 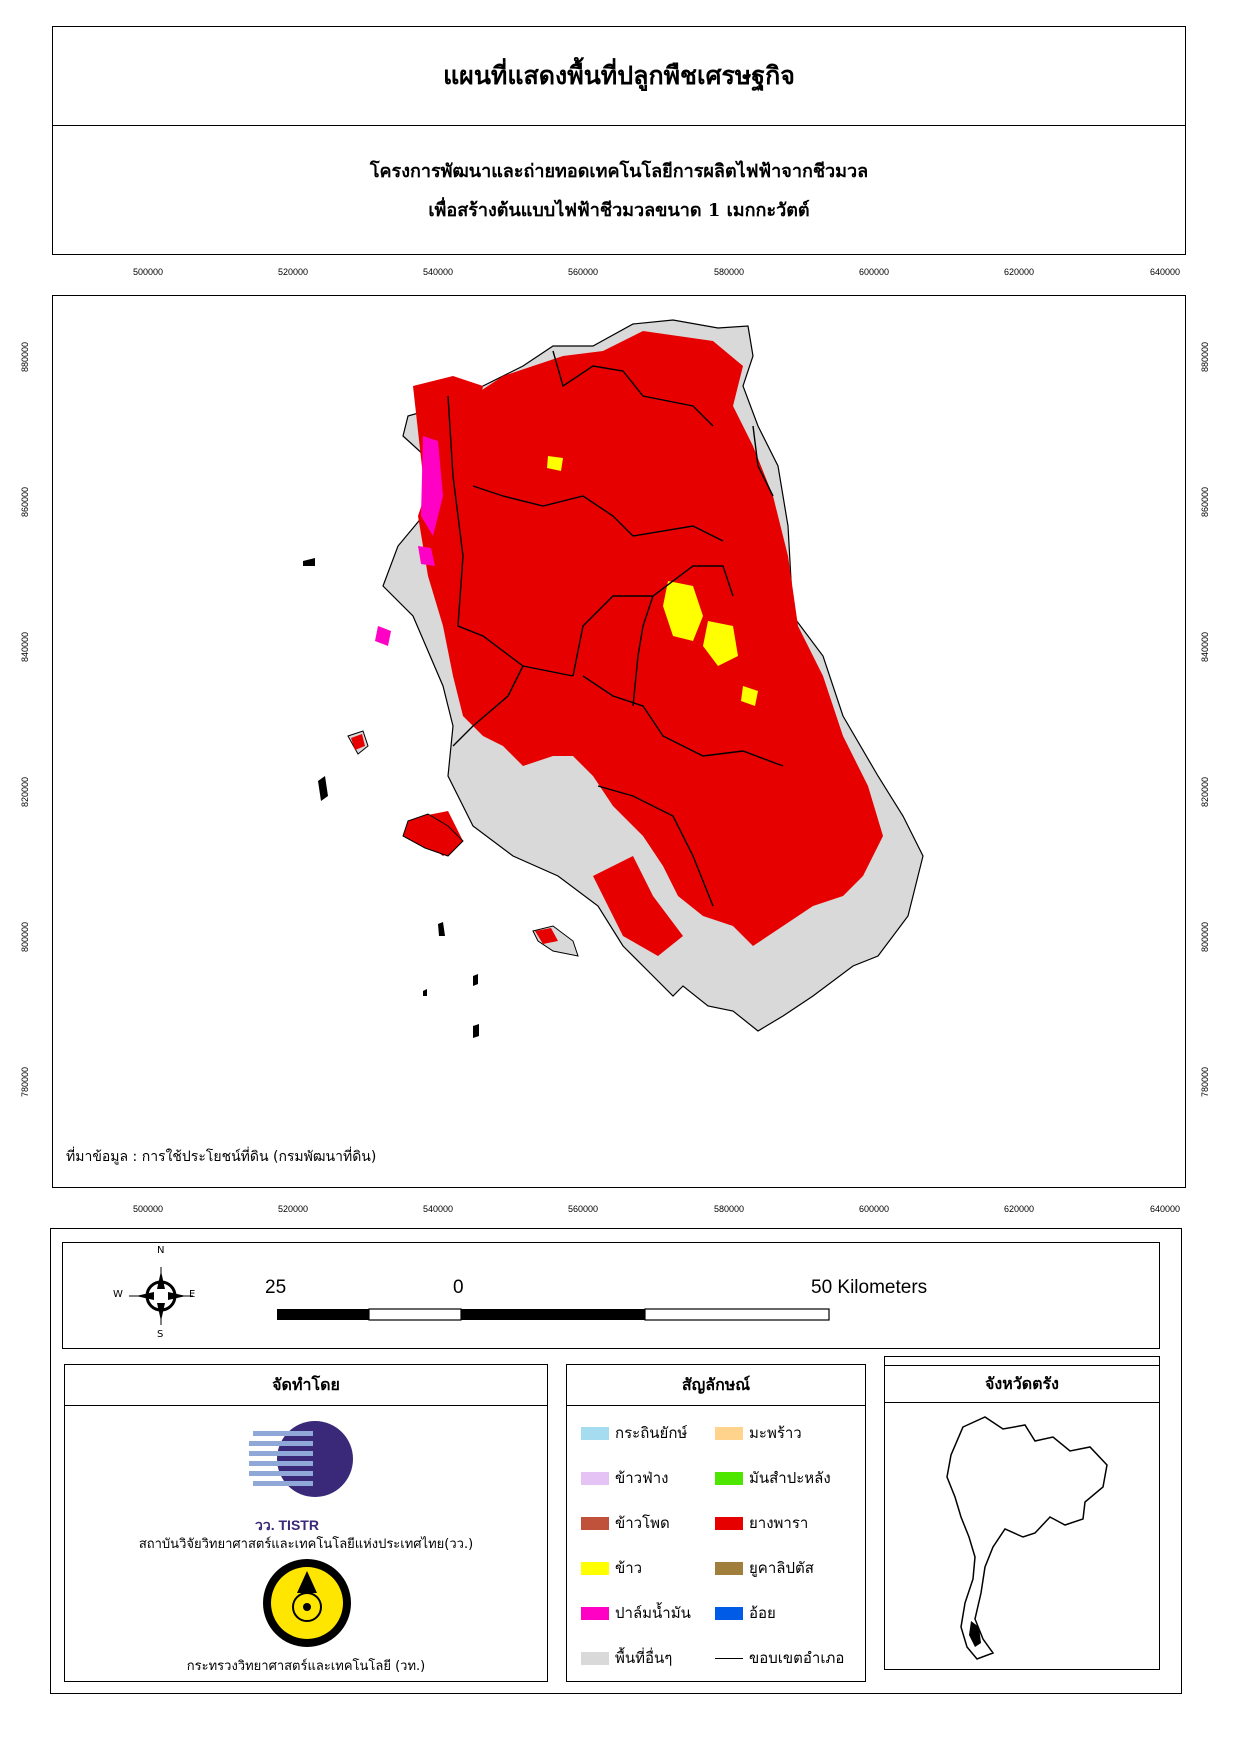 What do you see at coordinates (1205, 357) in the screenshot?
I see `y-tick-right: 880000` at bounding box center [1205, 357].